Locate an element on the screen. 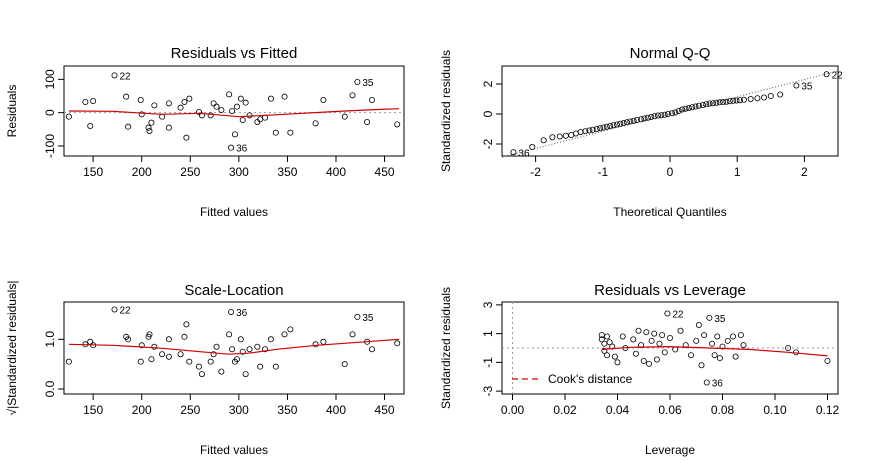  smoother-line is located at coordinates (714, 351).